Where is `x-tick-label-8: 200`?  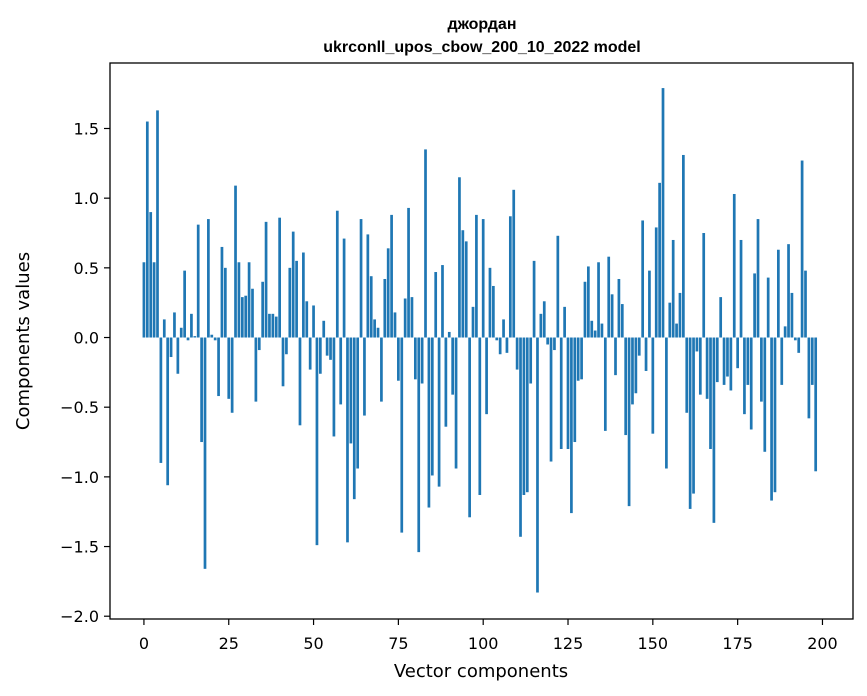 x-tick-label-8: 200 is located at coordinates (822, 643).